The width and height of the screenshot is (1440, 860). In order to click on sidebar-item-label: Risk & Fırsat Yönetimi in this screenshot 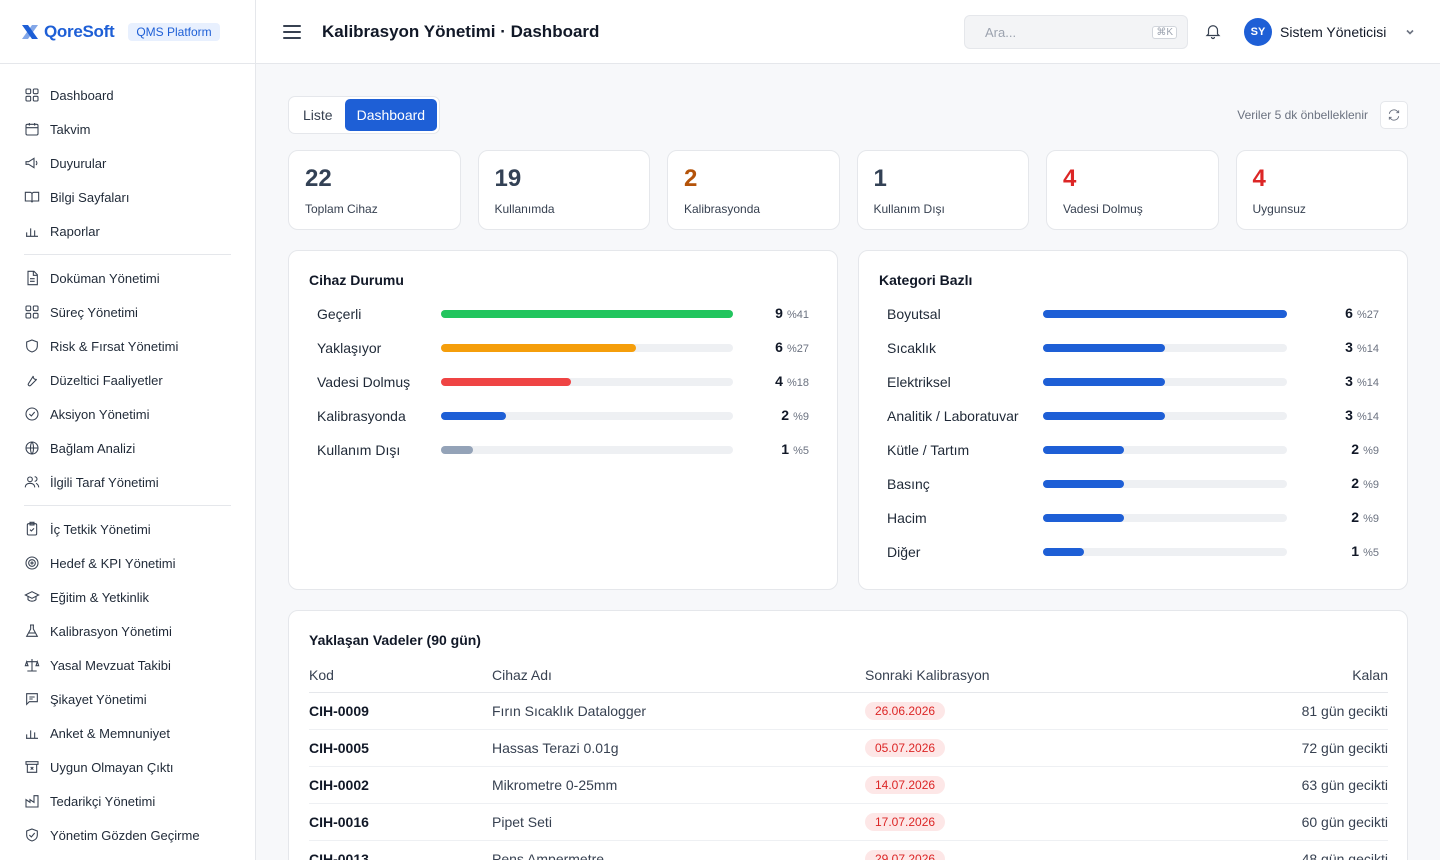, I will do `click(114, 346)`.